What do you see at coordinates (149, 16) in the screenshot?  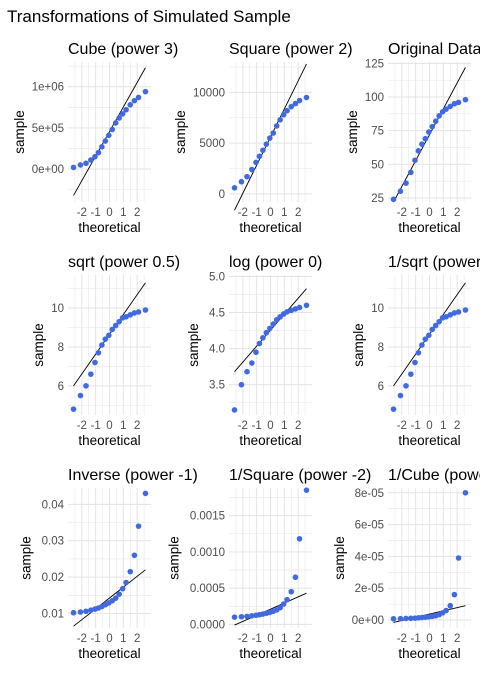 I see `figure-title: Transformations of Simulated Sample` at bounding box center [149, 16].